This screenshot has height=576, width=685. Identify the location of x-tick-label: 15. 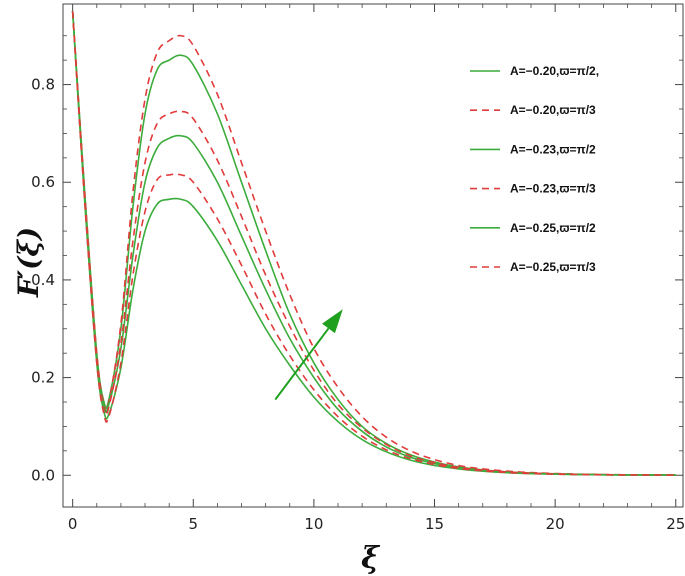
(434, 524).